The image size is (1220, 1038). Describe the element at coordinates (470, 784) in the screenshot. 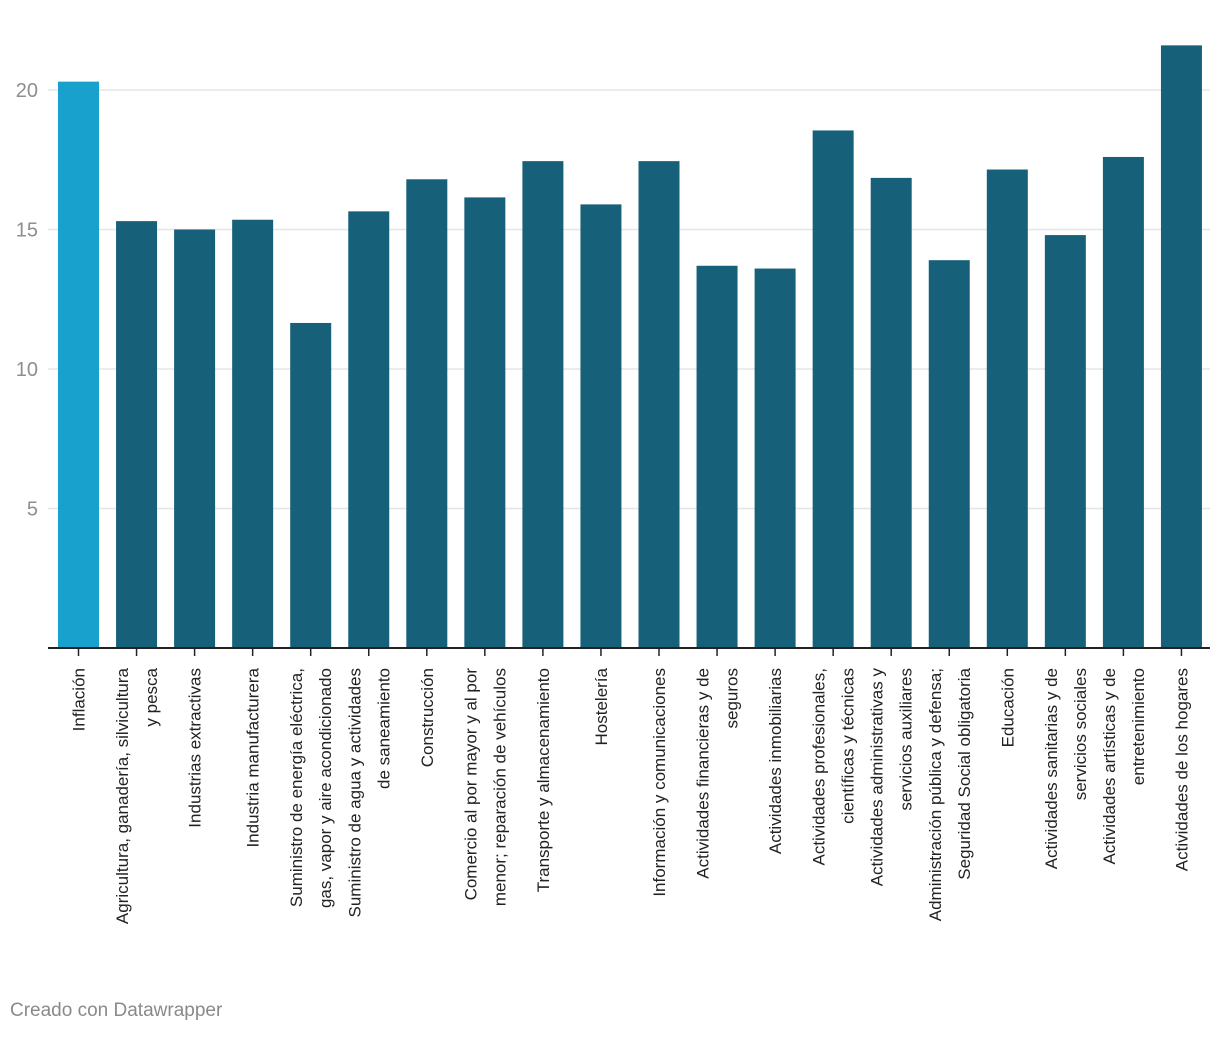

I see `x-tick-label-8-line-1: Comercio al por mayor y al por` at that location.